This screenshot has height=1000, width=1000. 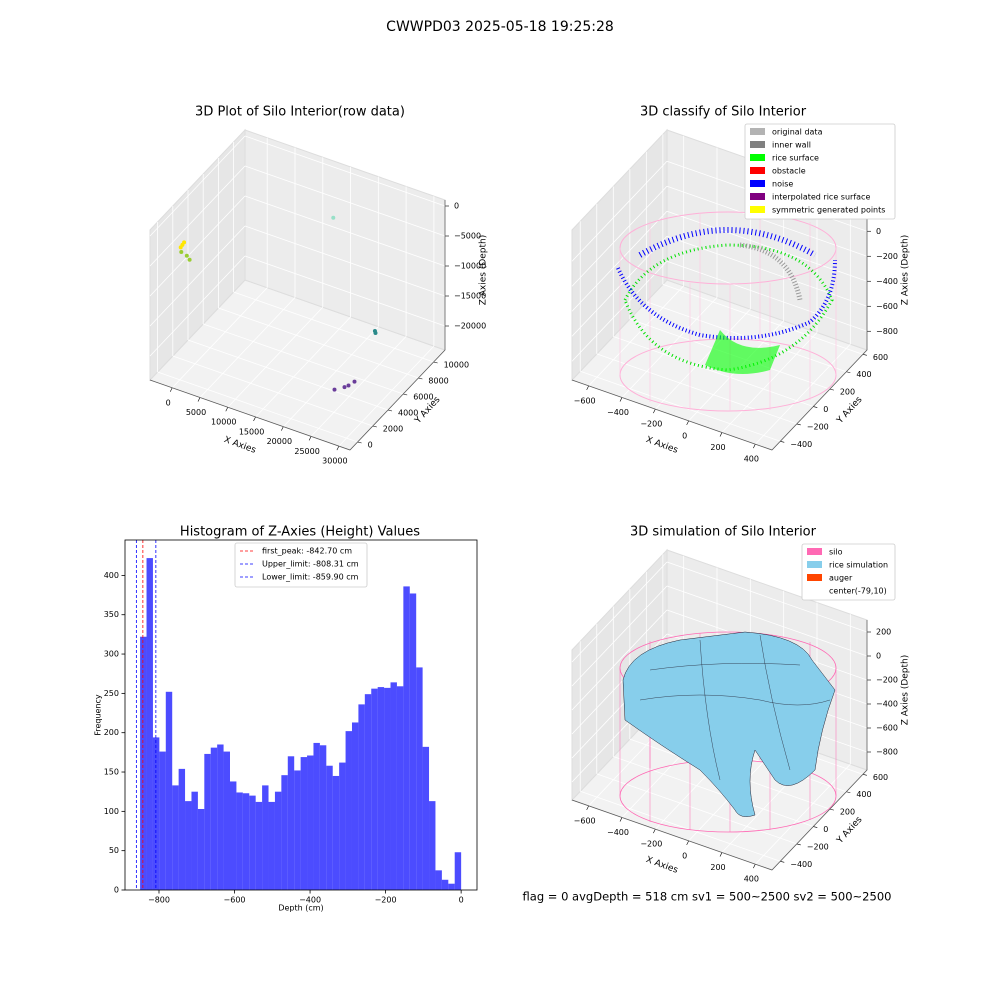 What do you see at coordinates (742, 352) in the screenshot?
I see `rice-core` at bounding box center [742, 352].